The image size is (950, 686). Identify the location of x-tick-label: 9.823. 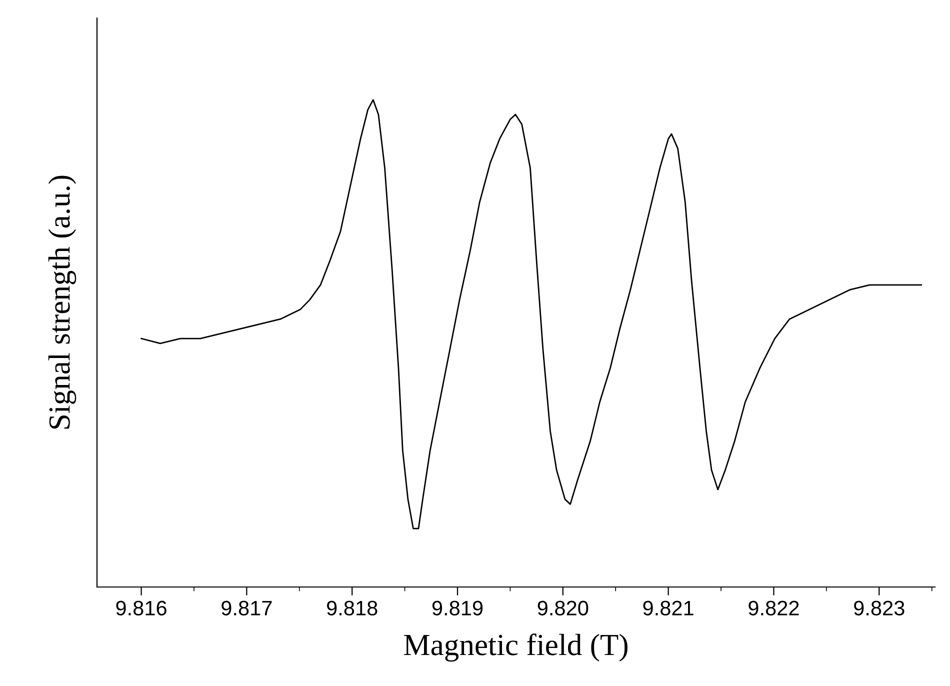
(879, 608).